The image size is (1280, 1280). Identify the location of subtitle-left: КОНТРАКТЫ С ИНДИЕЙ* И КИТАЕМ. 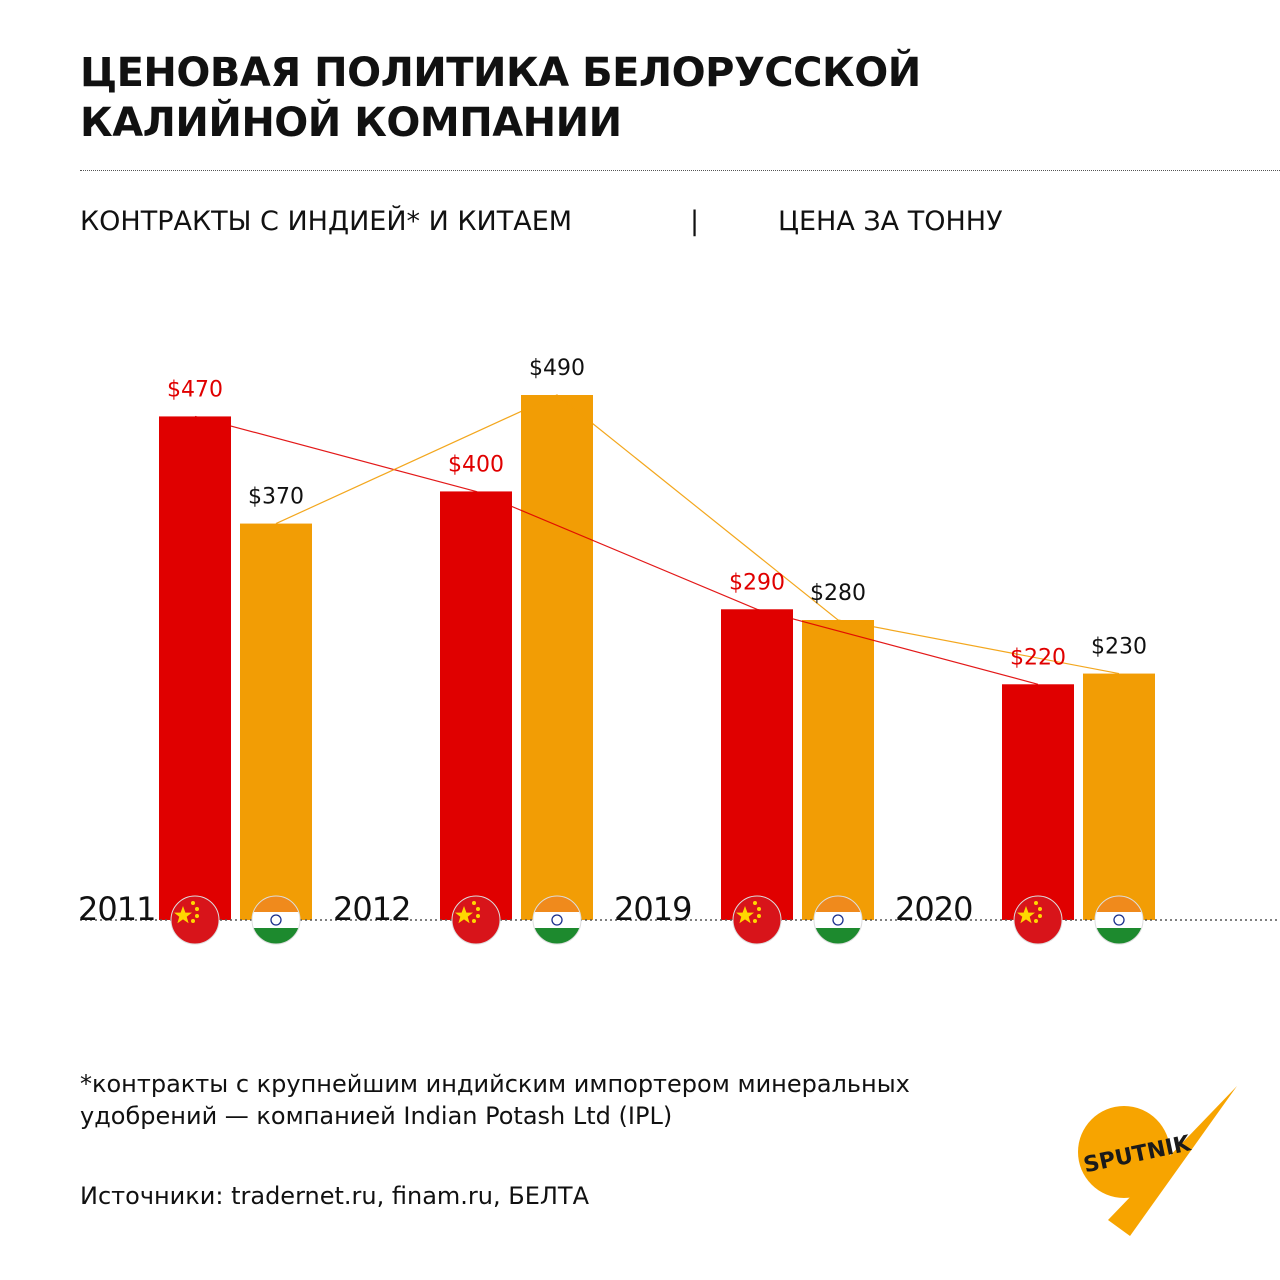
(326, 221).